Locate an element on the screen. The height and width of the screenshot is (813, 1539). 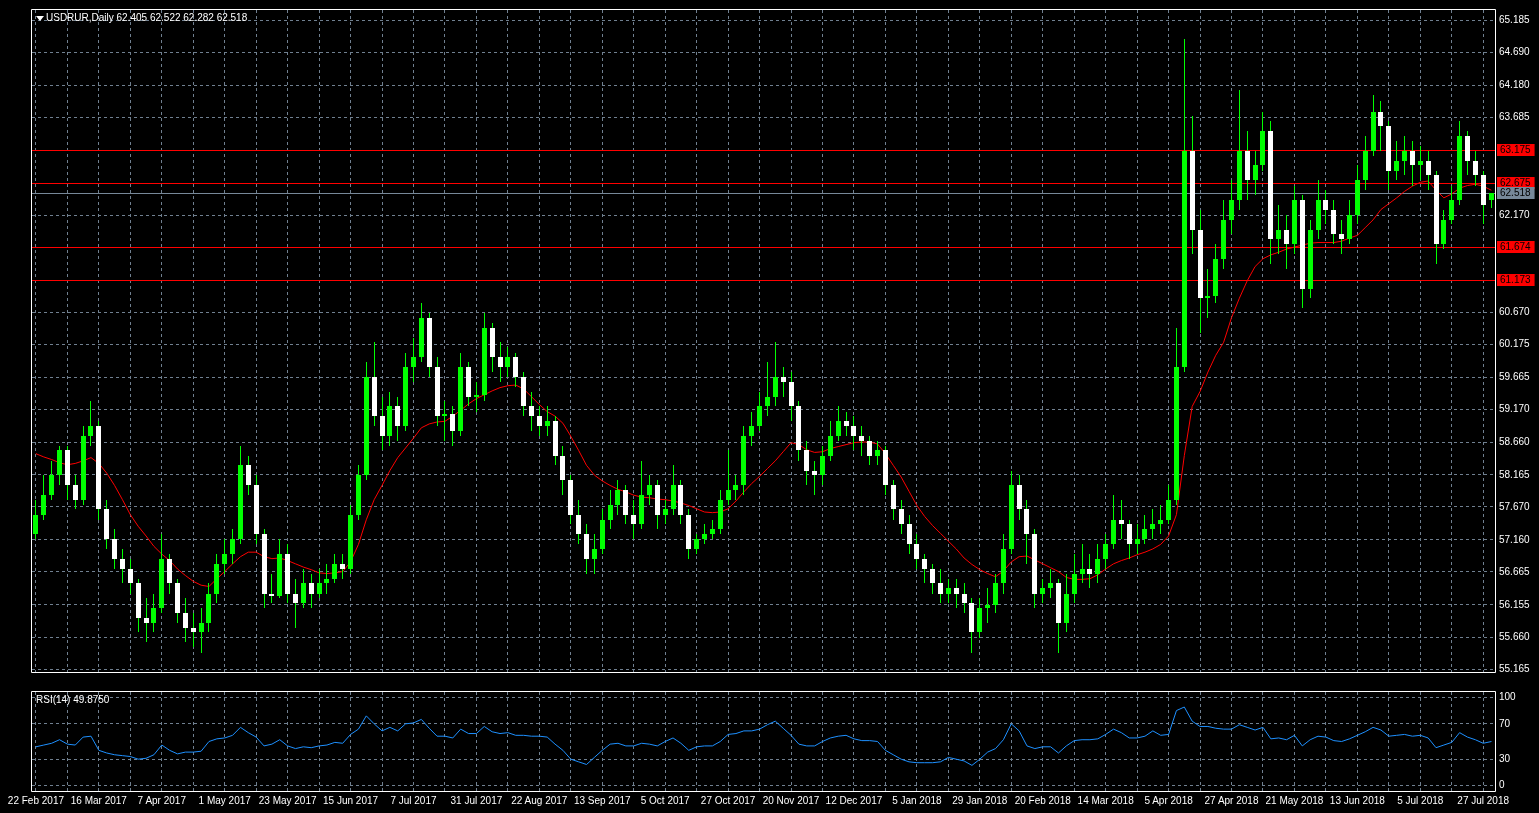
x-tick-label: 5 Jul 2018 is located at coordinates (1420, 800).